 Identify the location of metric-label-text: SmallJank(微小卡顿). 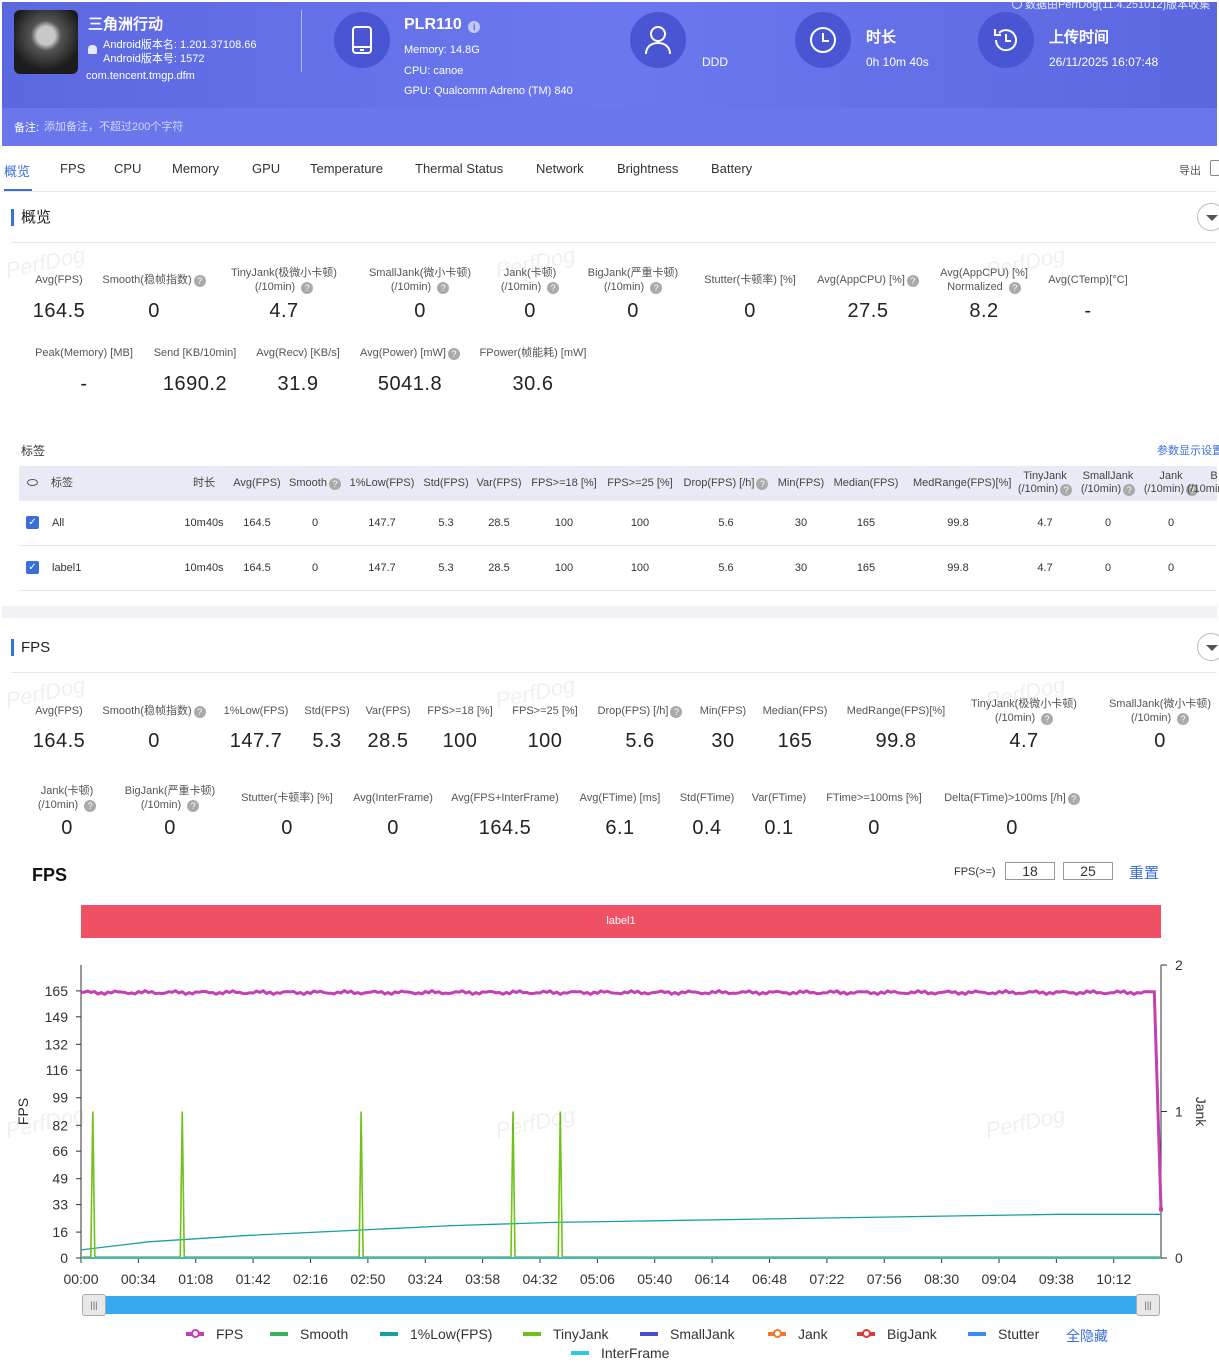
(420, 273).